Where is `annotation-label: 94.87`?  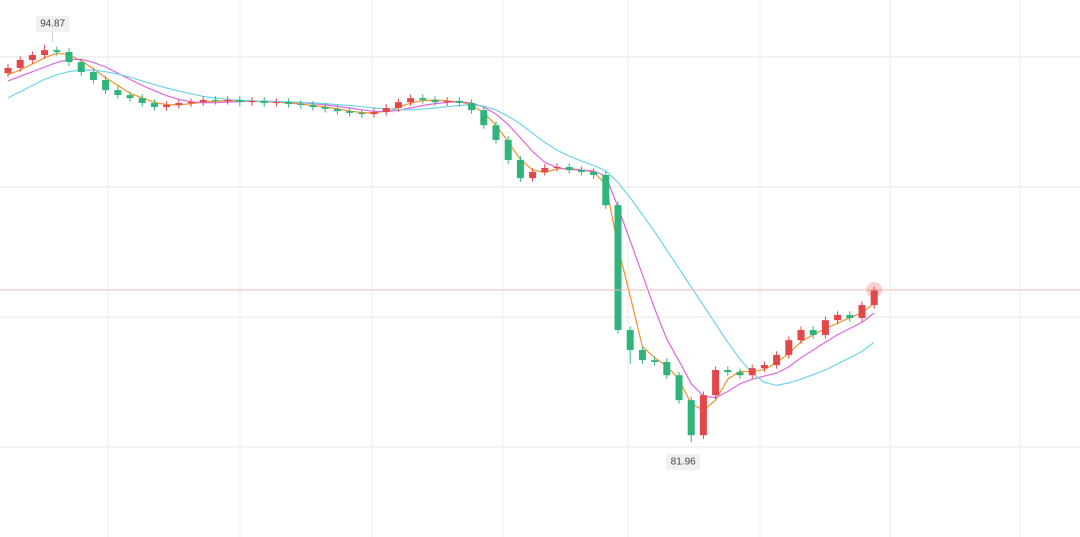 annotation-label: 94.87 is located at coordinates (52, 24).